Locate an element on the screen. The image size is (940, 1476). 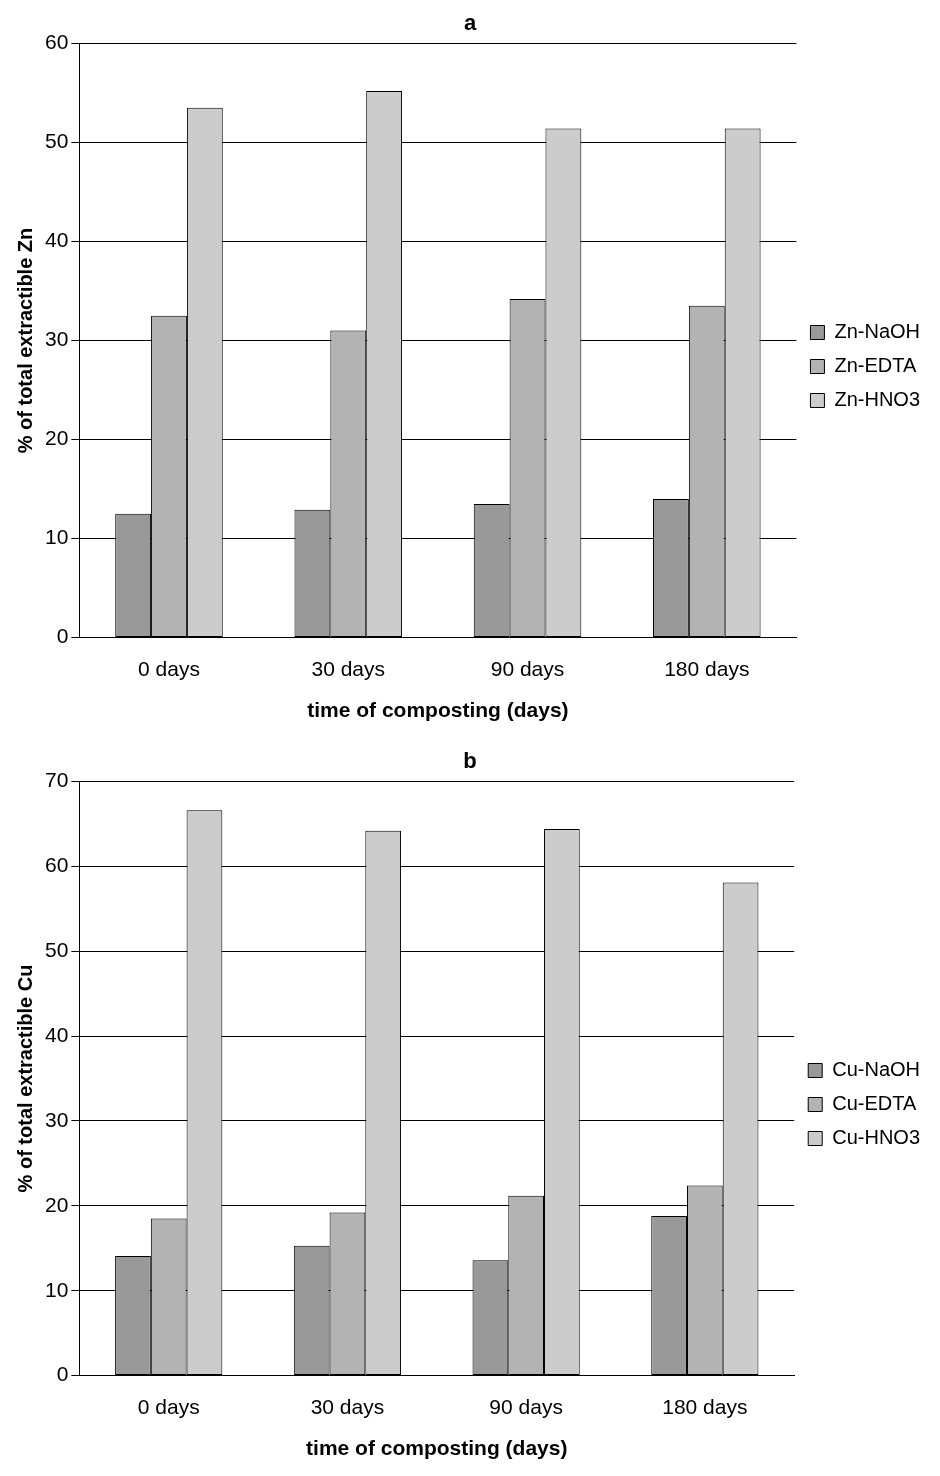
y-axis-title: % of total extractible Zn is located at coordinates (24, 340).